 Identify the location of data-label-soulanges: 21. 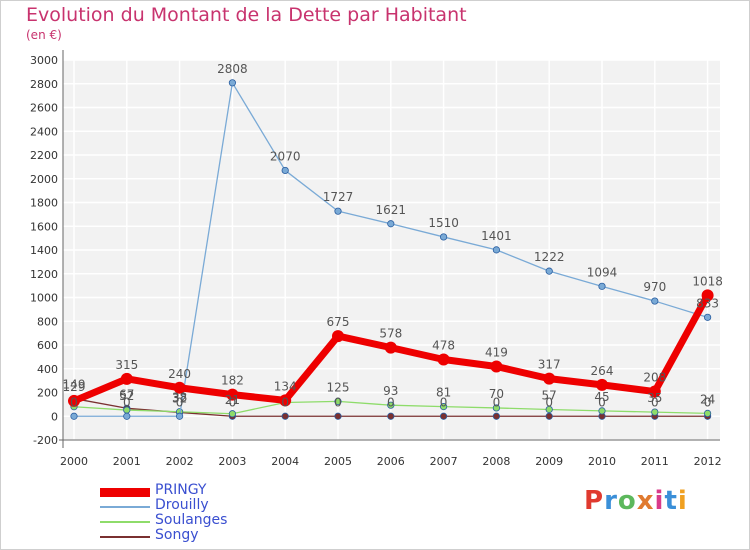
(232, 400).